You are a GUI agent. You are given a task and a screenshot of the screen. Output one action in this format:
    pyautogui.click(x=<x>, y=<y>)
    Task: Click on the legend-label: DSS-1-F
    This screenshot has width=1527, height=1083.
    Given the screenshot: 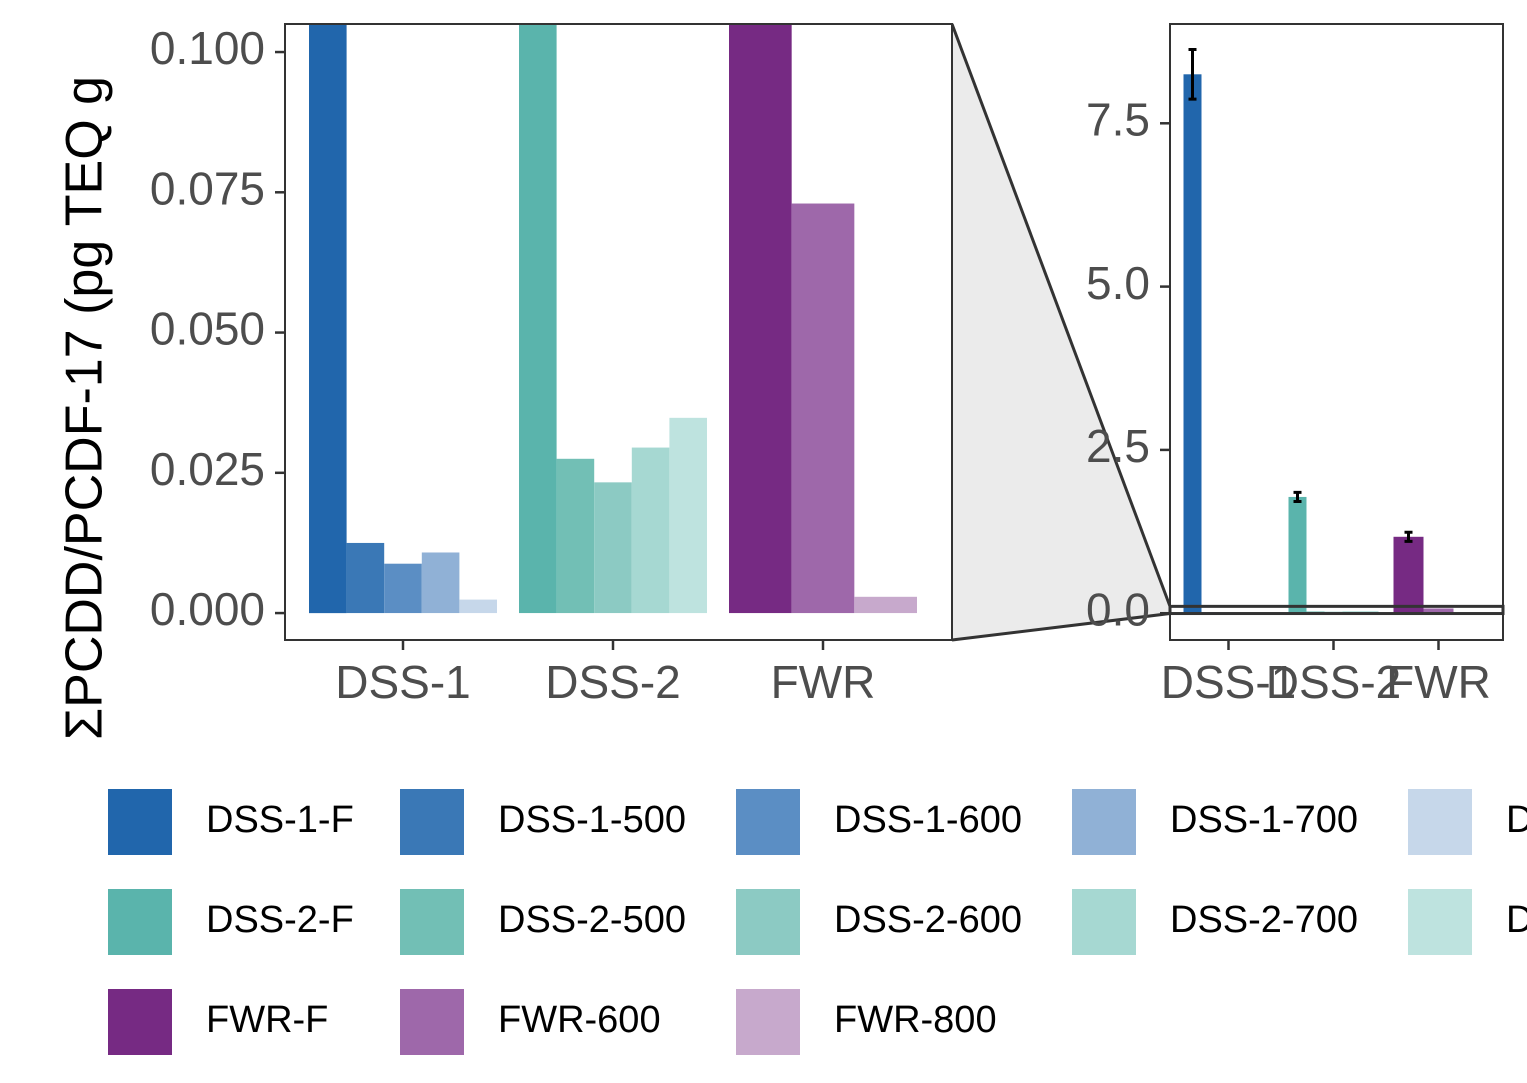 What is the action you would take?
    pyautogui.click(x=280, y=820)
    